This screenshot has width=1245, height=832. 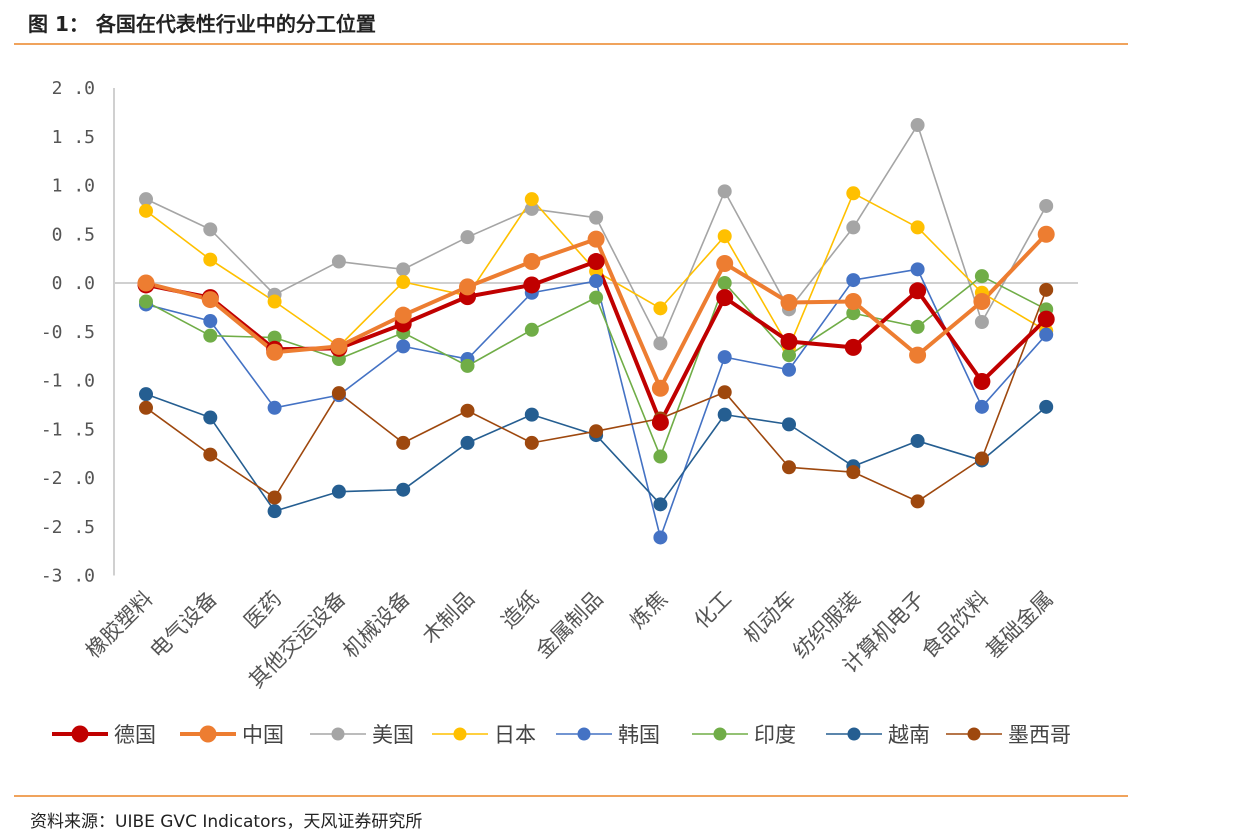 I want to click on y-tick-label: -2 .0, so click(x=68, y=478).